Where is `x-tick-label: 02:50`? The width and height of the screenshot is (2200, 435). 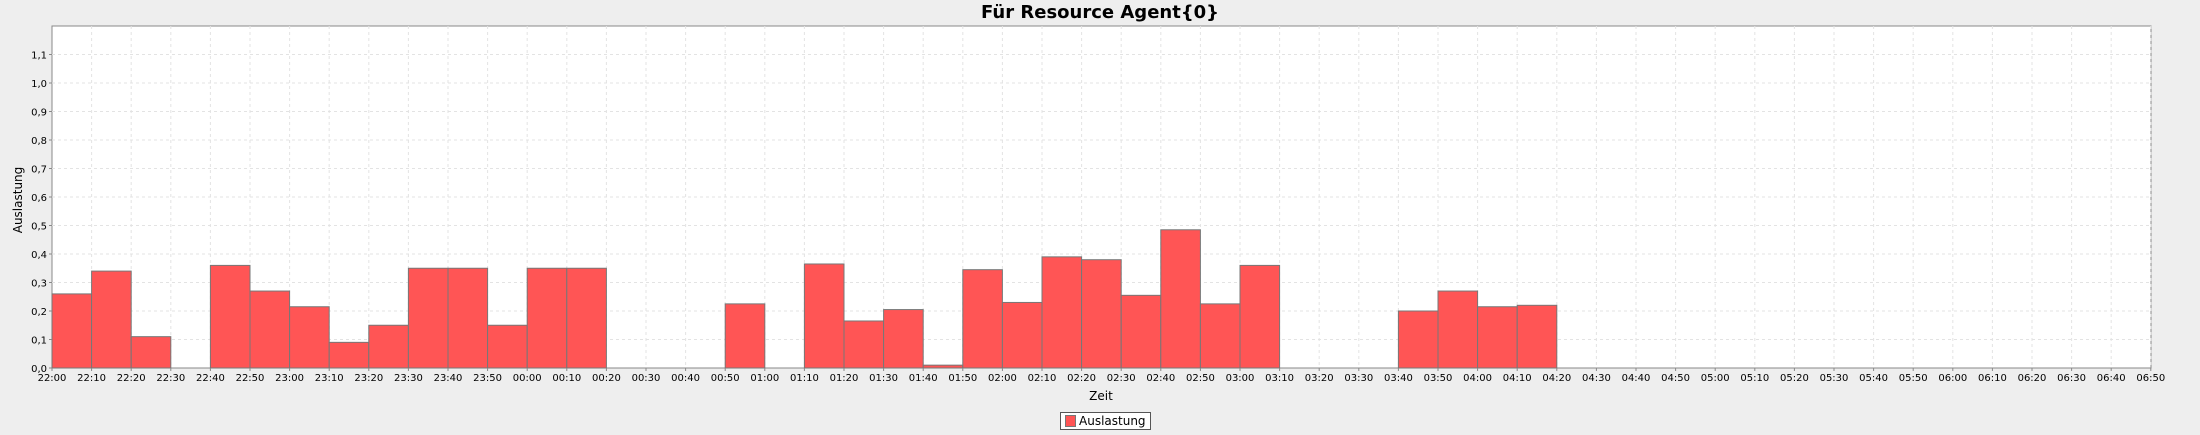
x-tick-label: 02:50 is located at coordinates (1200, 378).